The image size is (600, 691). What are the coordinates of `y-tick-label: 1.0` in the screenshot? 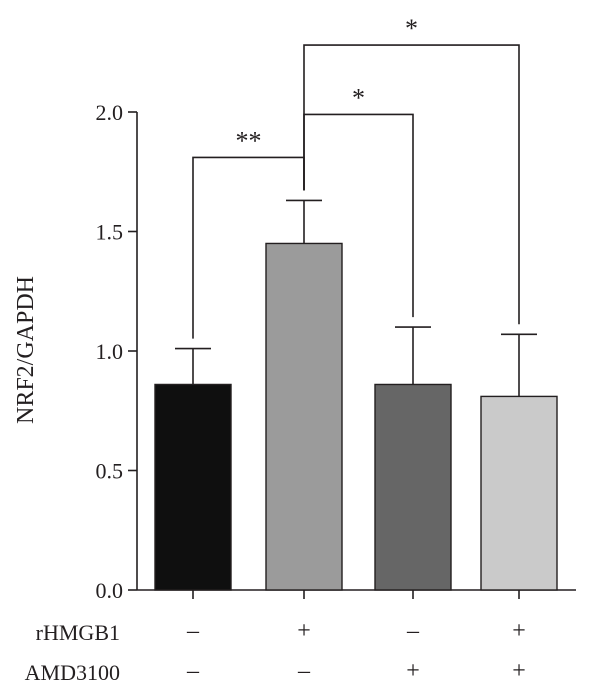 It's located at (110, 351).